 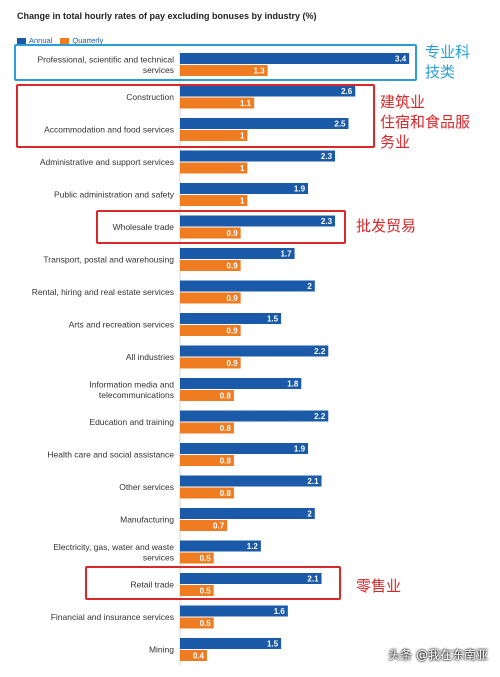 I want to click on legend-quarterly: Quarterly, so click(x=81, y=40).